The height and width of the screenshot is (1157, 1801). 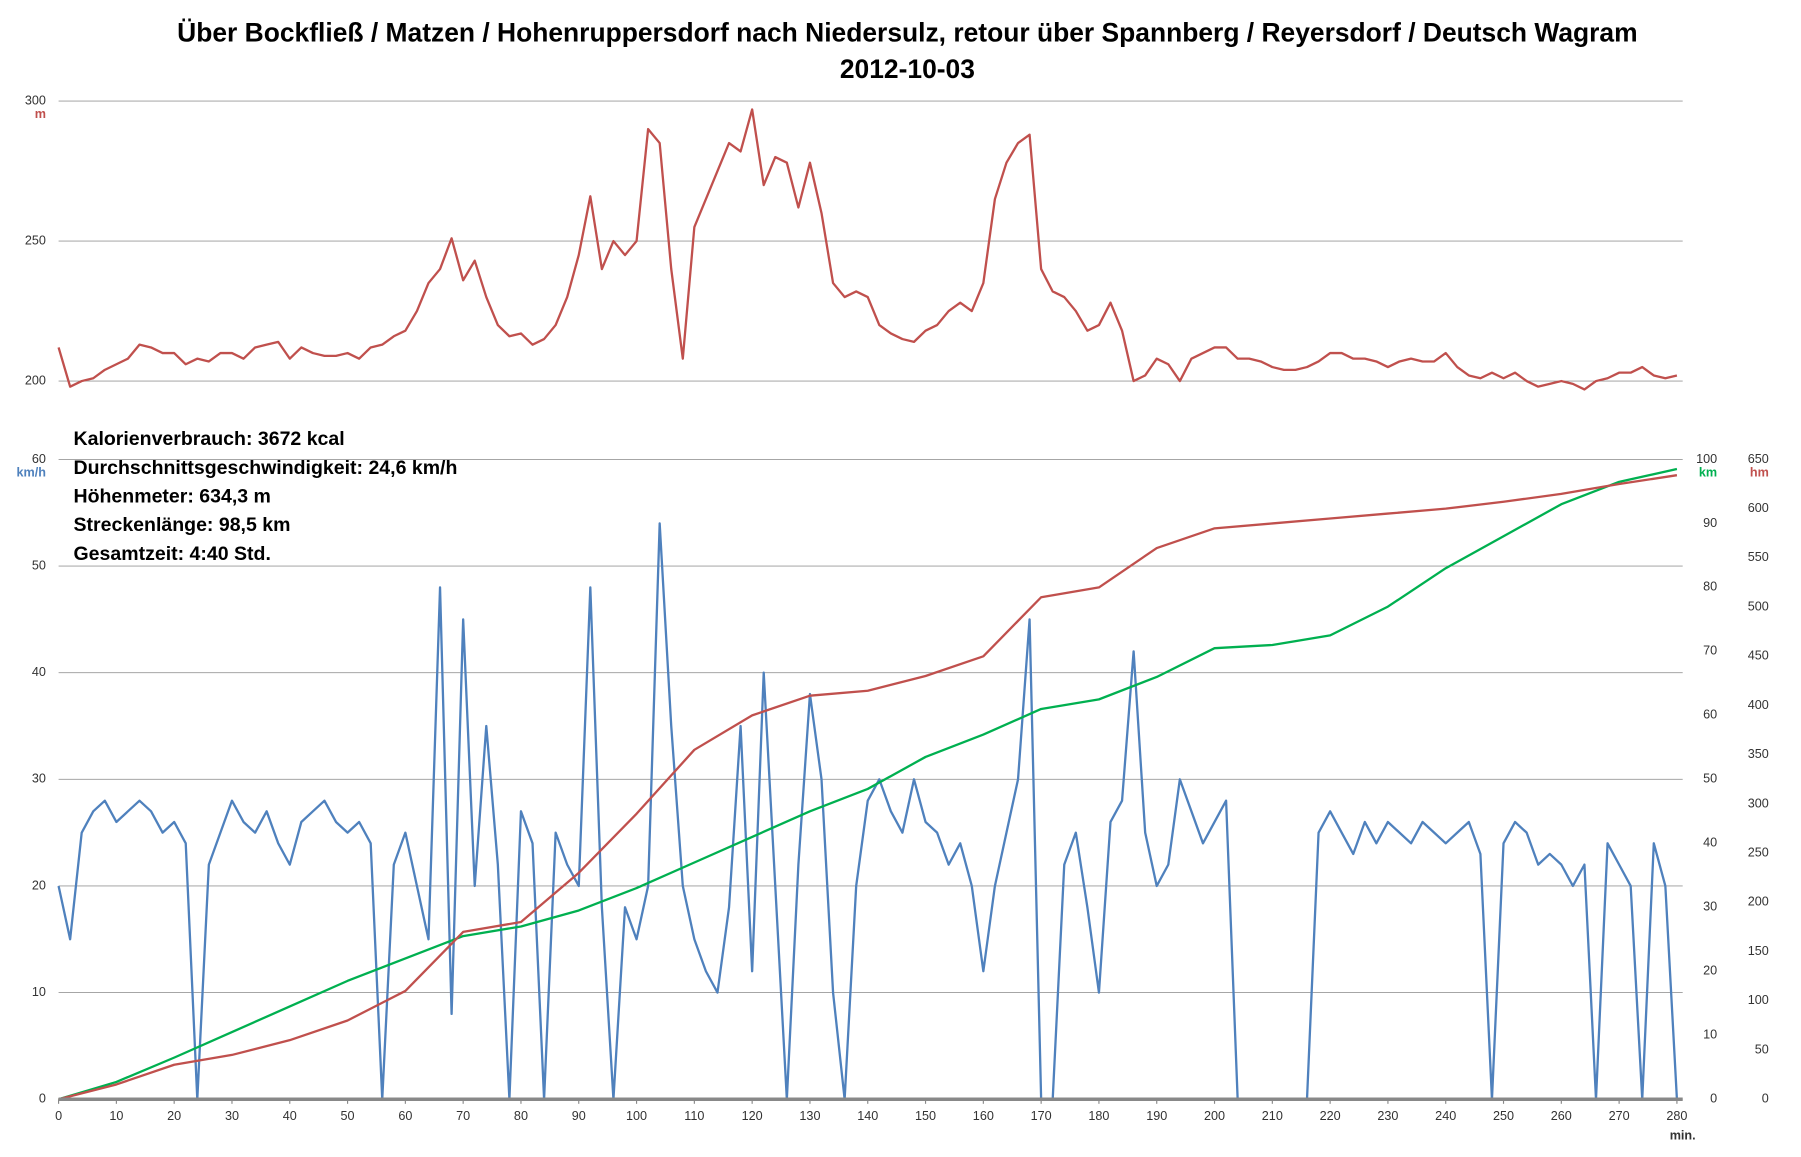 I want to click on y-tick-label: 30, so click(x=39, y=779).